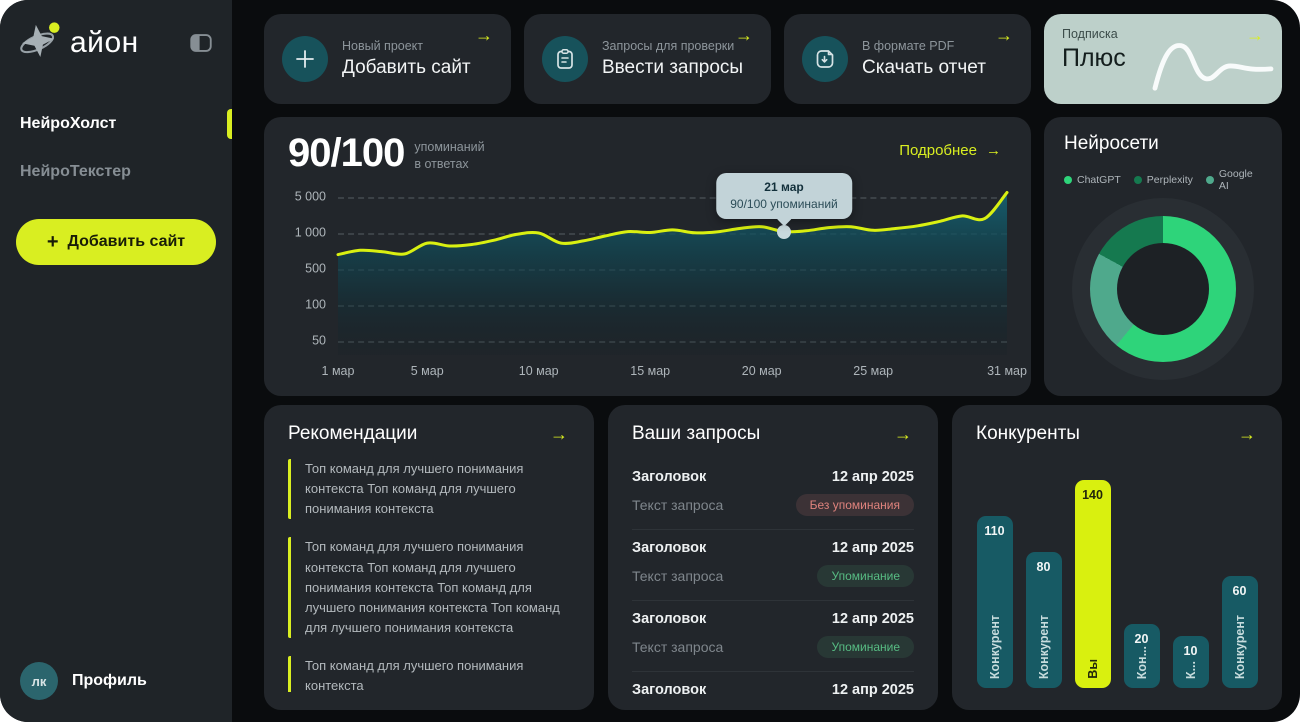 Image resolution: width=1300 pixels, height=722 pixels. What do you see at coordinates (938, 150) in the screenshot?
I see `details-link-label: Подробнее` at bounding box center [938, 150].